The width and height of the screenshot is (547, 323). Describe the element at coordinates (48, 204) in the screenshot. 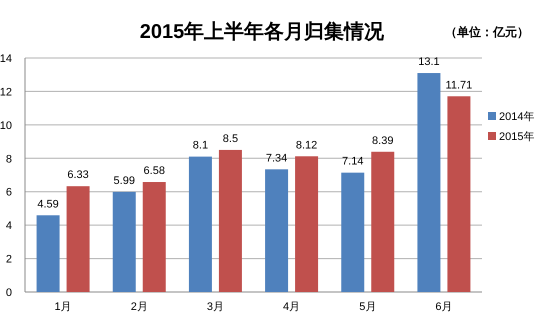

I see `data-label: 4.59` at that location.